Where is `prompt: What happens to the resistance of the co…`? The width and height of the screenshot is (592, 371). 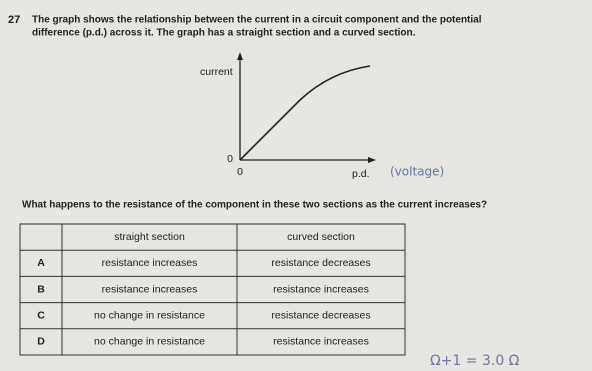 prompt: What happens to the resistance of the co… is located at coordinates (254, 205).